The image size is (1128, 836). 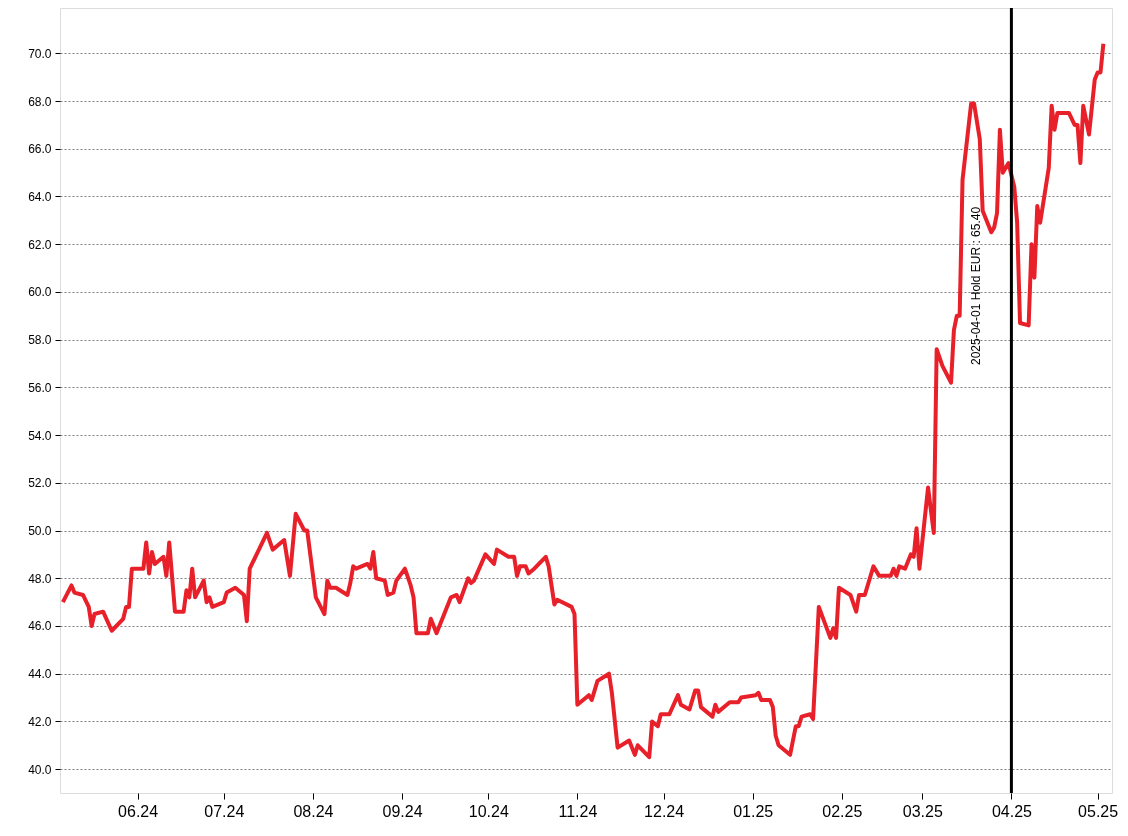 I want to click on y-tick-label: 60.0, so click(x=40, y=292).